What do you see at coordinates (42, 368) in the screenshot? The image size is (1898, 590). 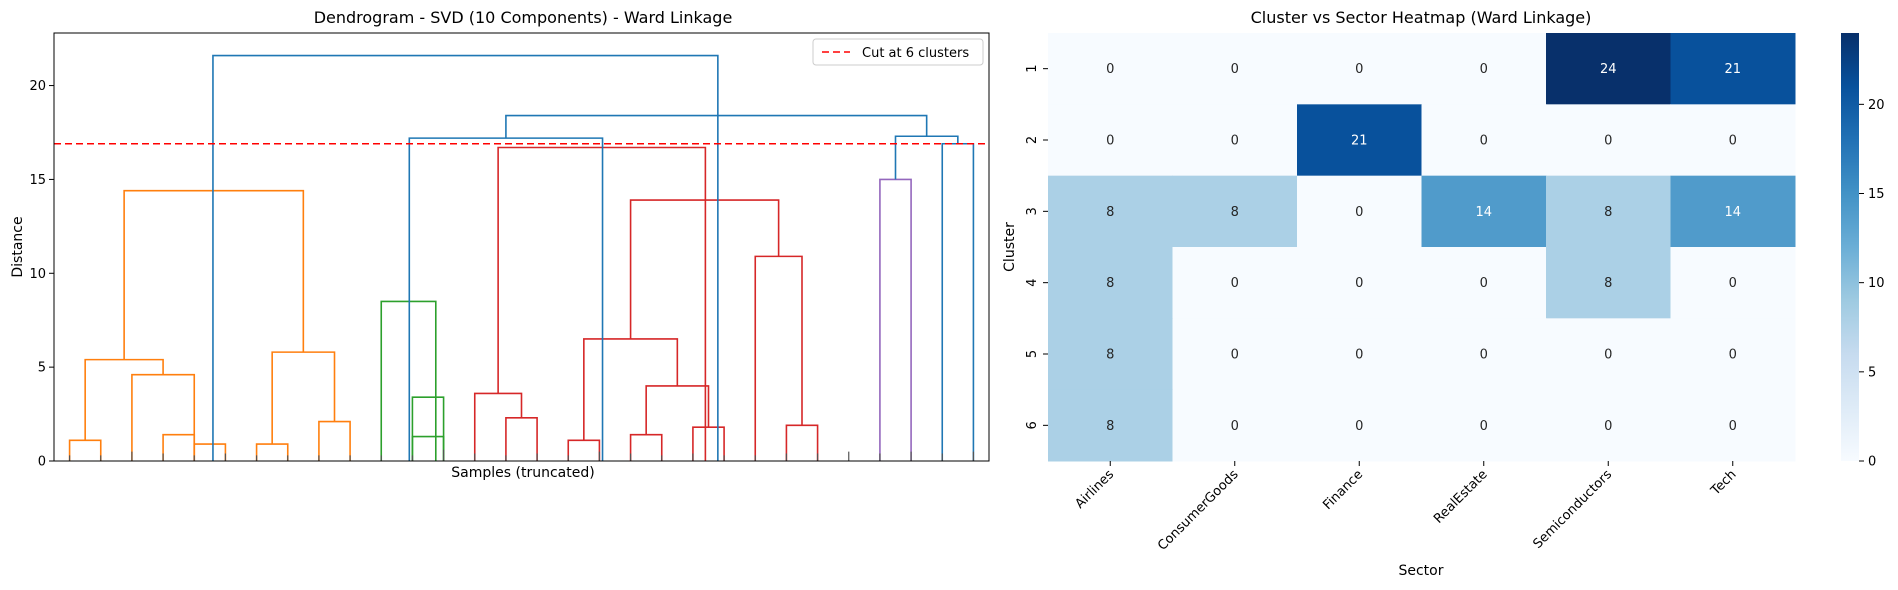 I see `y-tick-label: 5` at bounding box center [42, 368].